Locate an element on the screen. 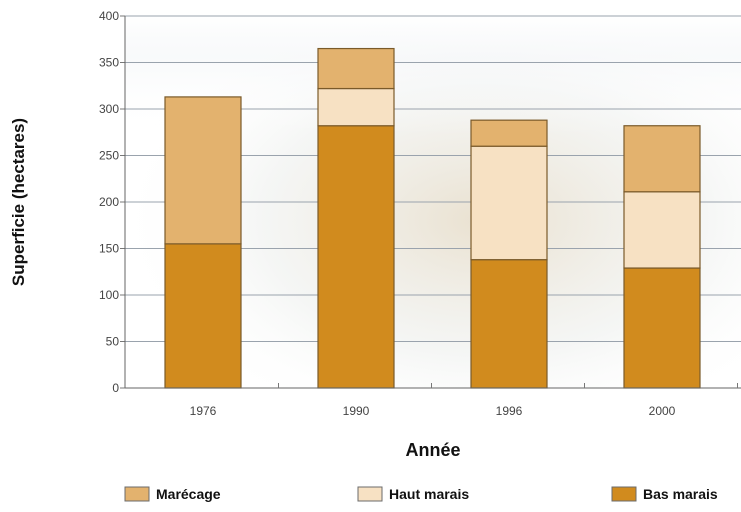 Image resolution: width=741 pixels, height=512 pixels. y-tick-label: 100 is located at coordinates (109, 295).